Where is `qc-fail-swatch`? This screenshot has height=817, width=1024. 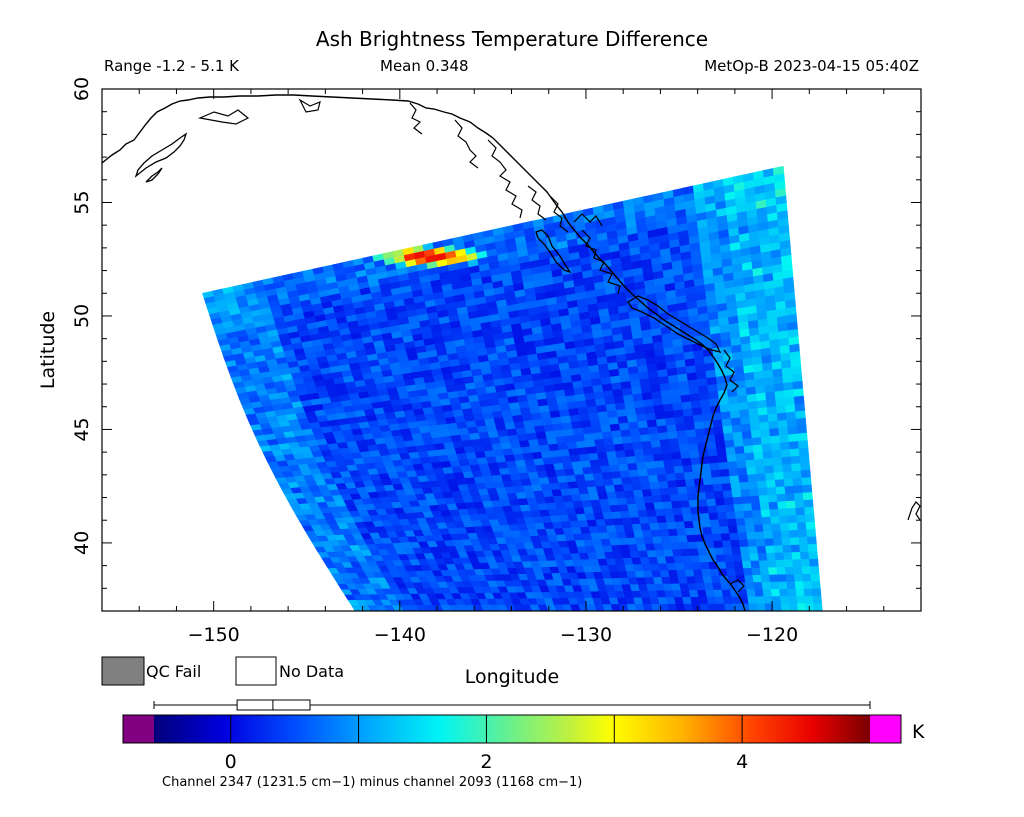 qc-fail-swatch is located at coordinates (123, 671).